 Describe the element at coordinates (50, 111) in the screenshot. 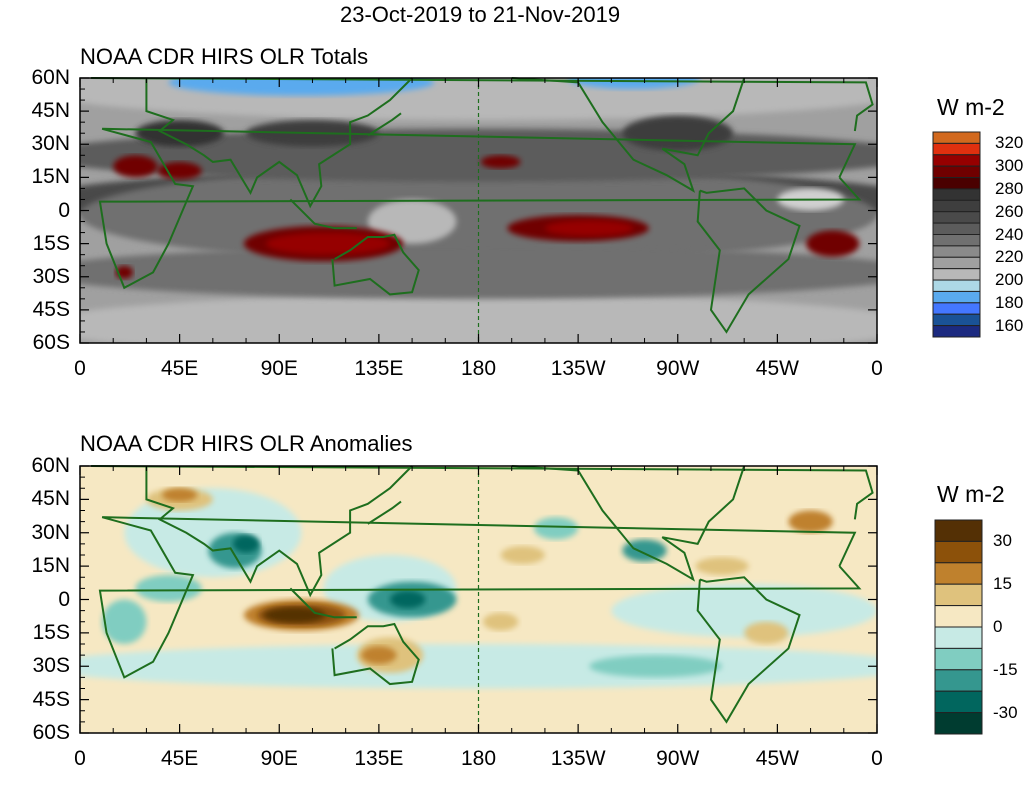

I see `lat-tick-label: 45N` at that location.